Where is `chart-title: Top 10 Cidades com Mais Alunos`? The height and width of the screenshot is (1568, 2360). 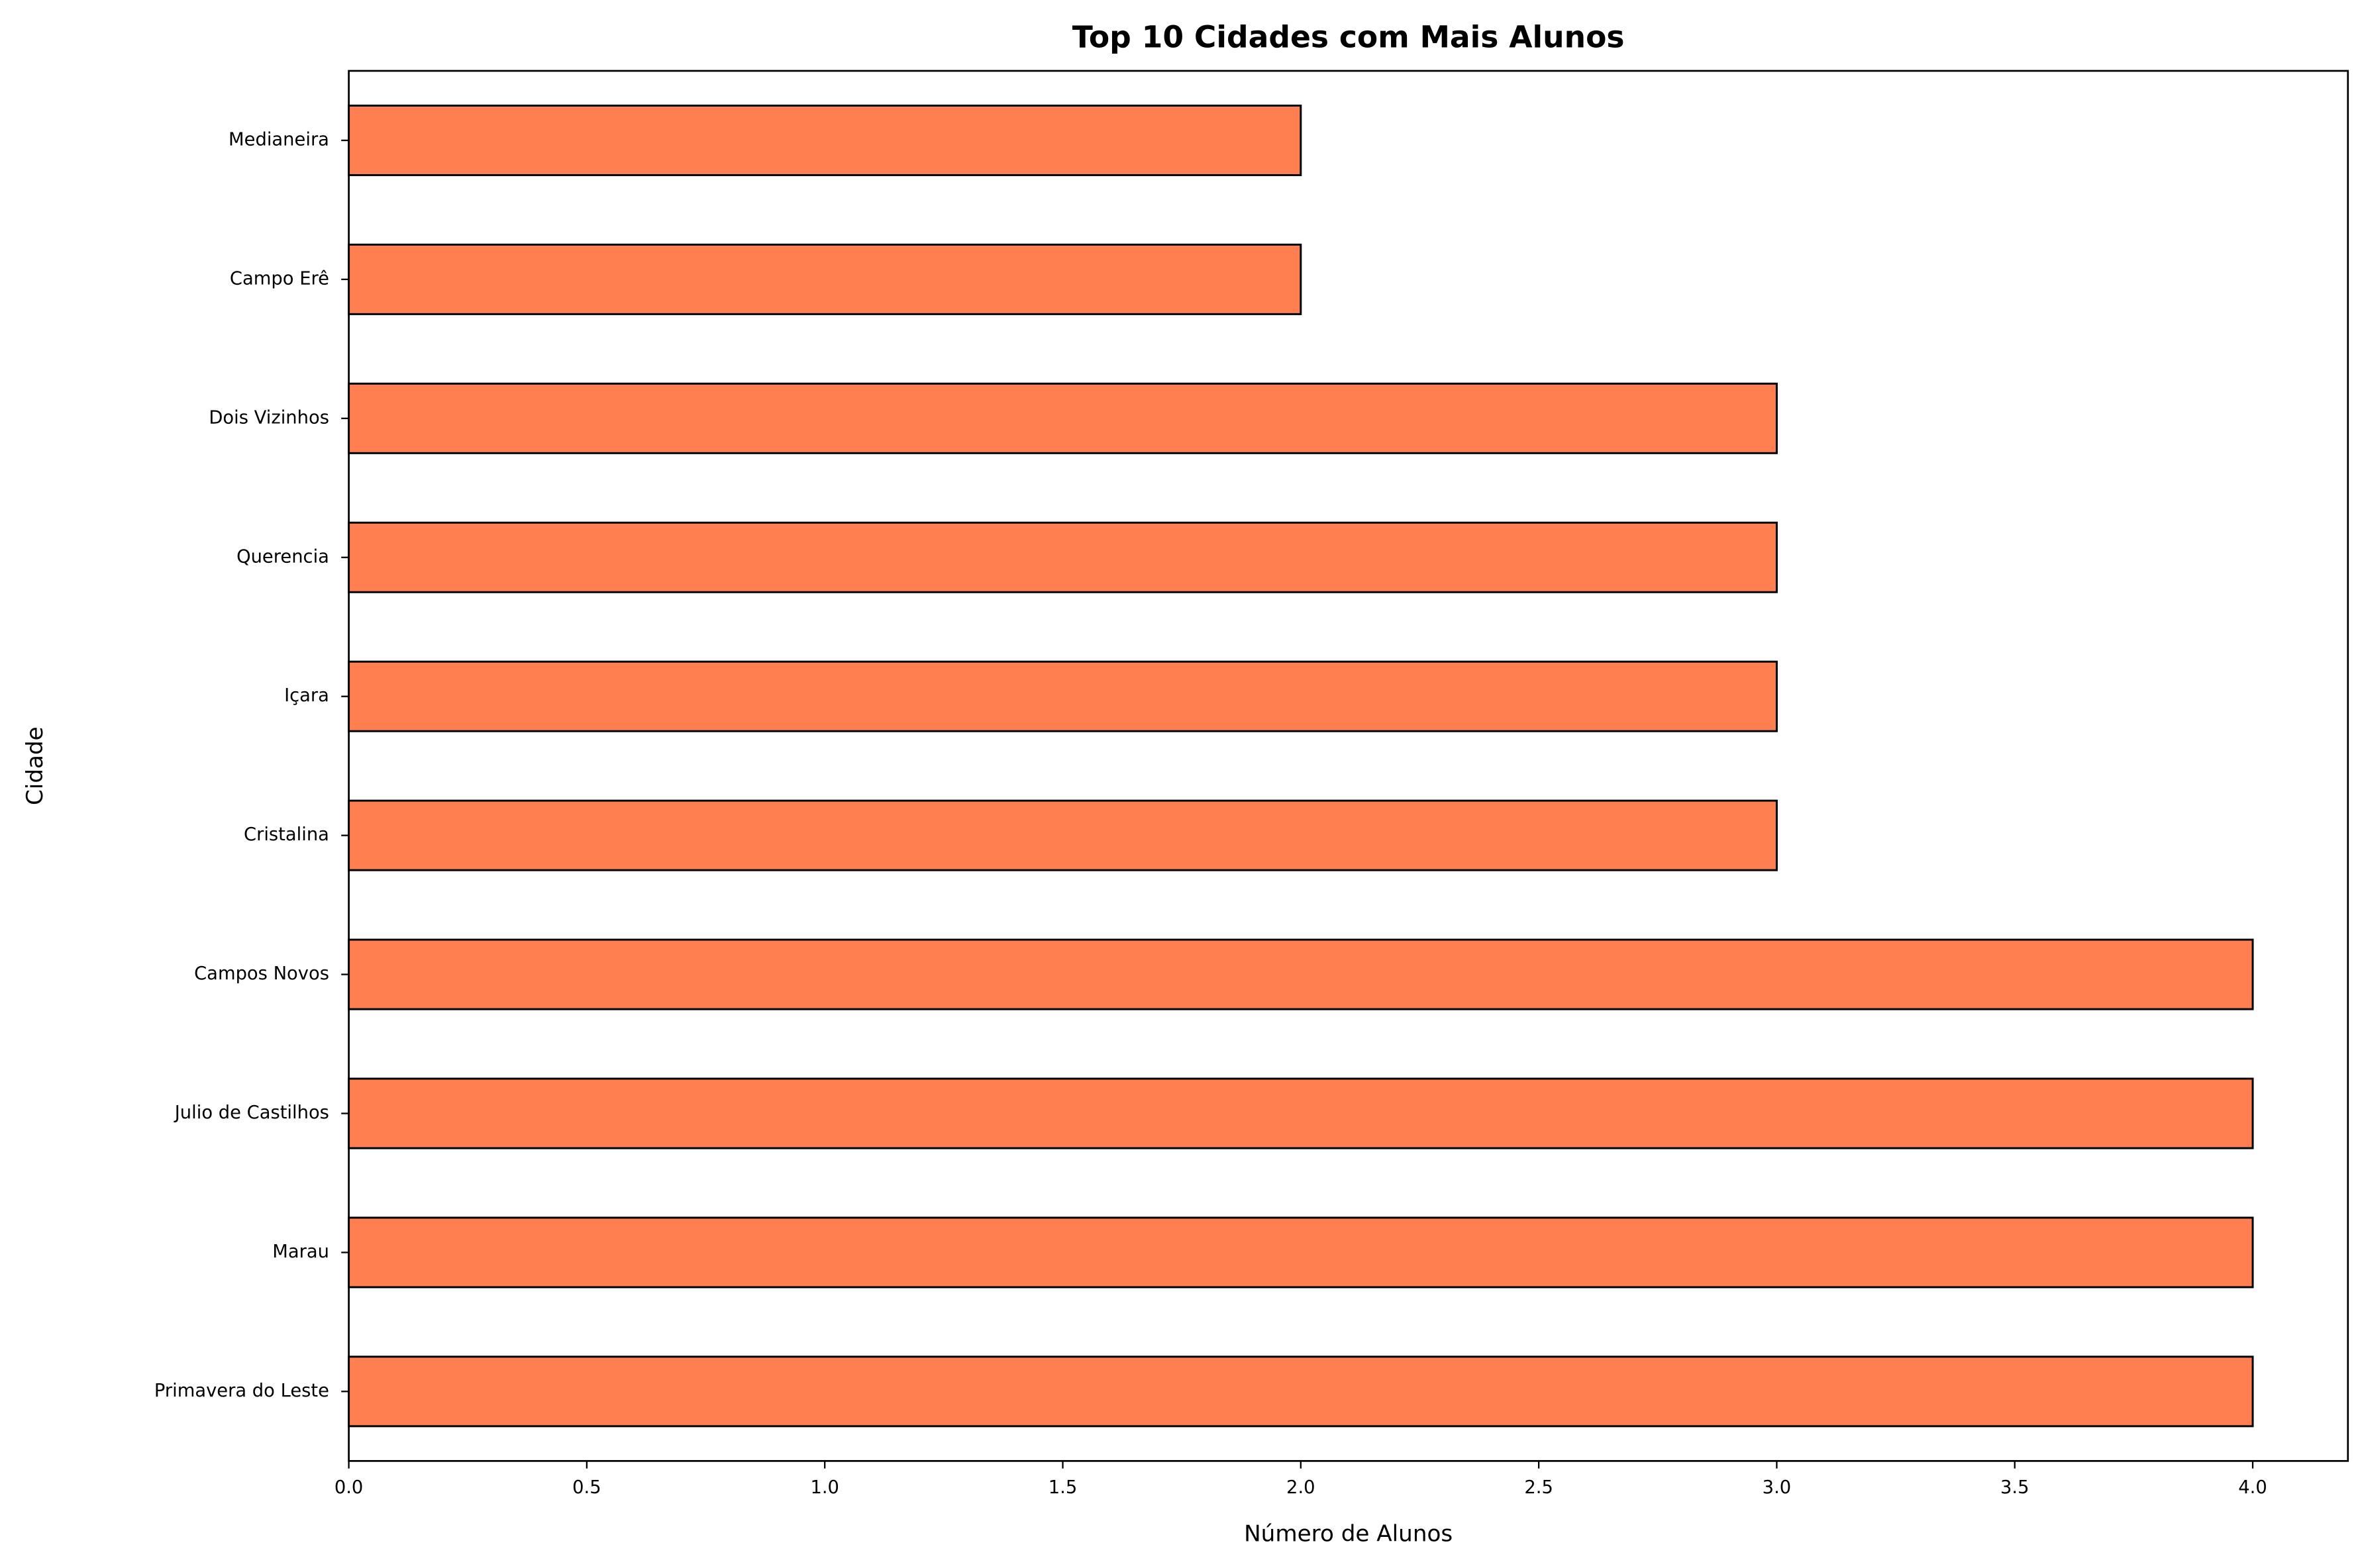 chart-title: Top 10 Cidades com Mais Alunos is located at coordinates (1348, 37).